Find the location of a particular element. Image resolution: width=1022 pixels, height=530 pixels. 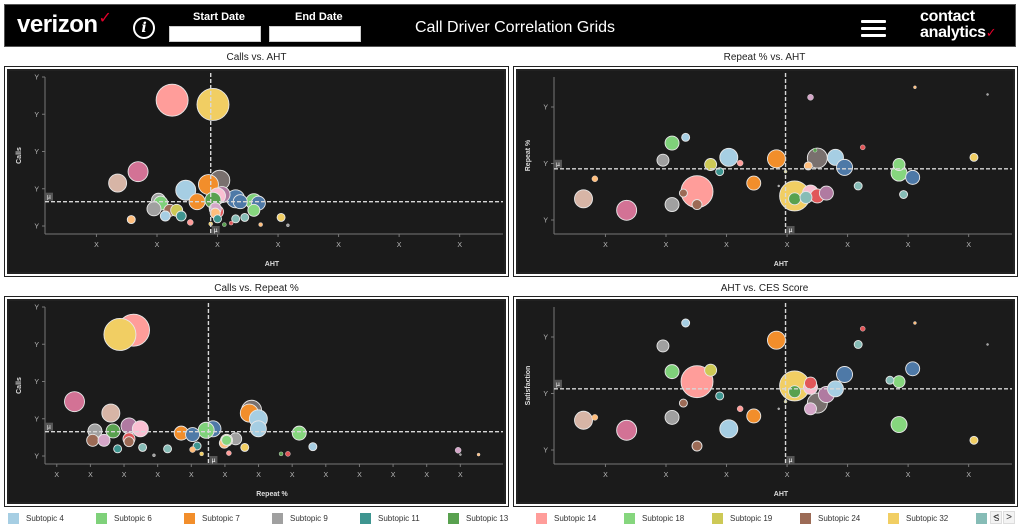

legend-item: Subtopic 6 is located at coordinates (124, 518).